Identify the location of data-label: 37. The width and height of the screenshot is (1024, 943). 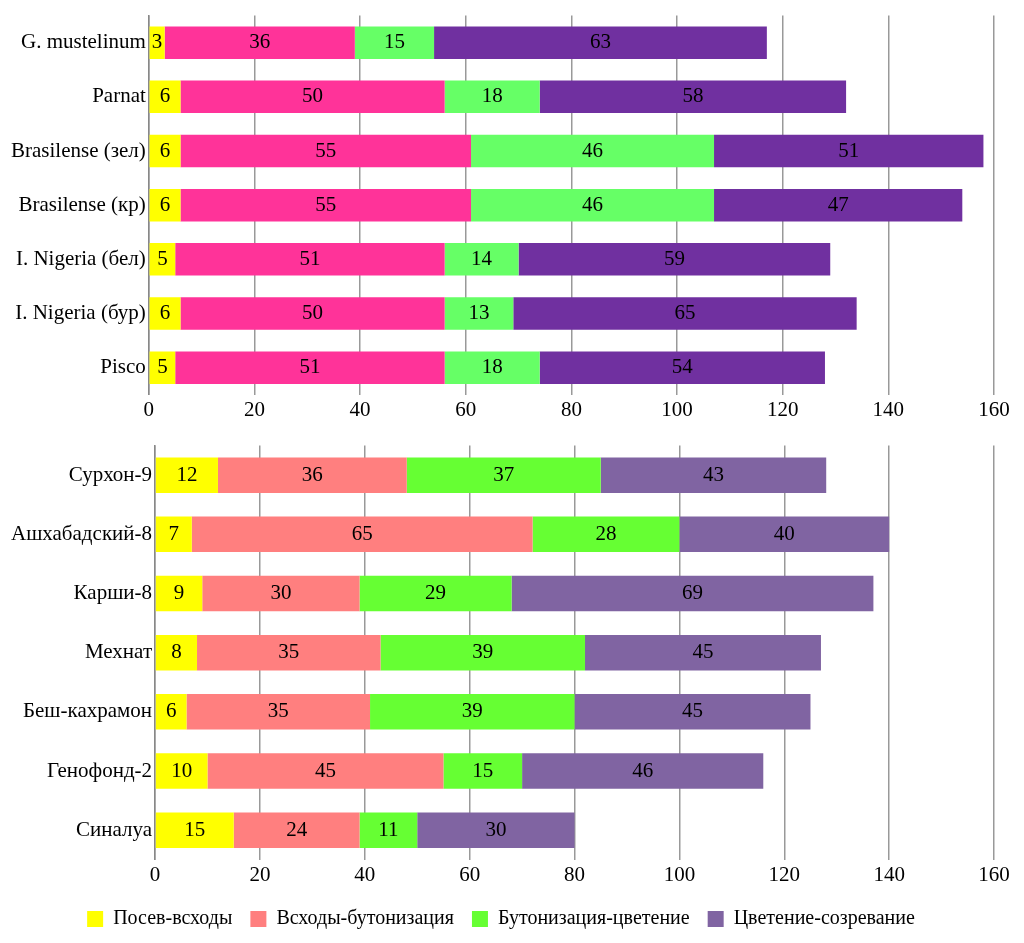
(504, 473).